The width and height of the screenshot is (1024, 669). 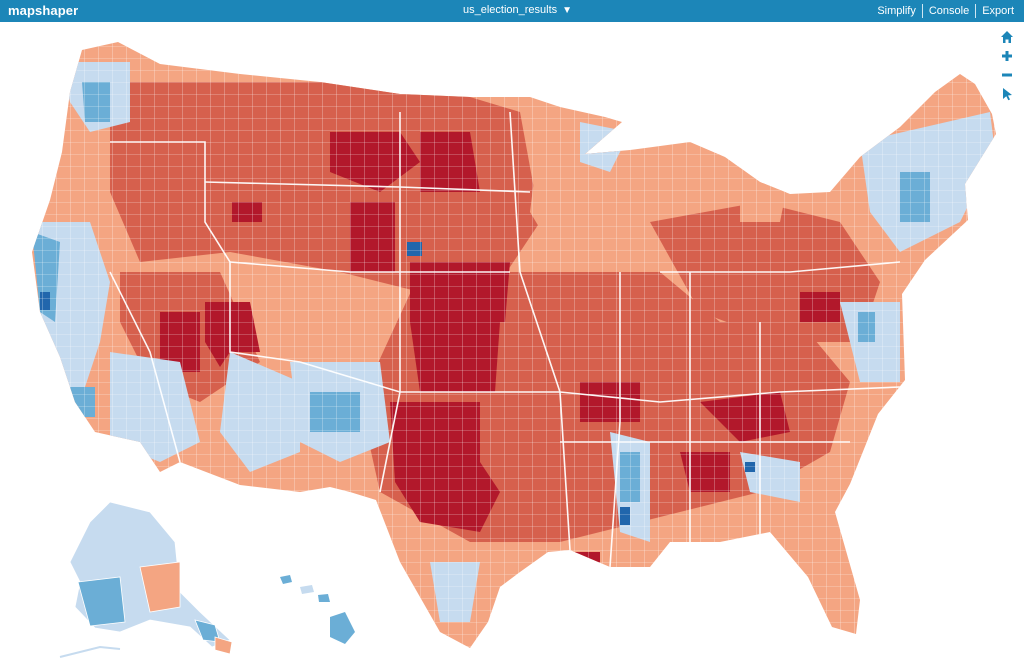 What do you see at coordinates (360, 549) in the screenshot?
I see `west-texas-border` at bounding box center [360, 549].